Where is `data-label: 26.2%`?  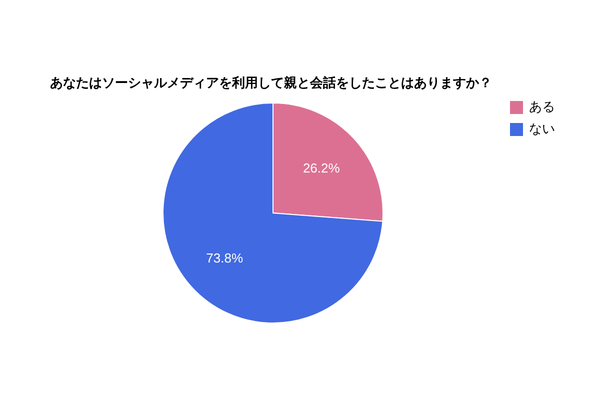
data-label: 26.2% is located at coordinates (321, 168).